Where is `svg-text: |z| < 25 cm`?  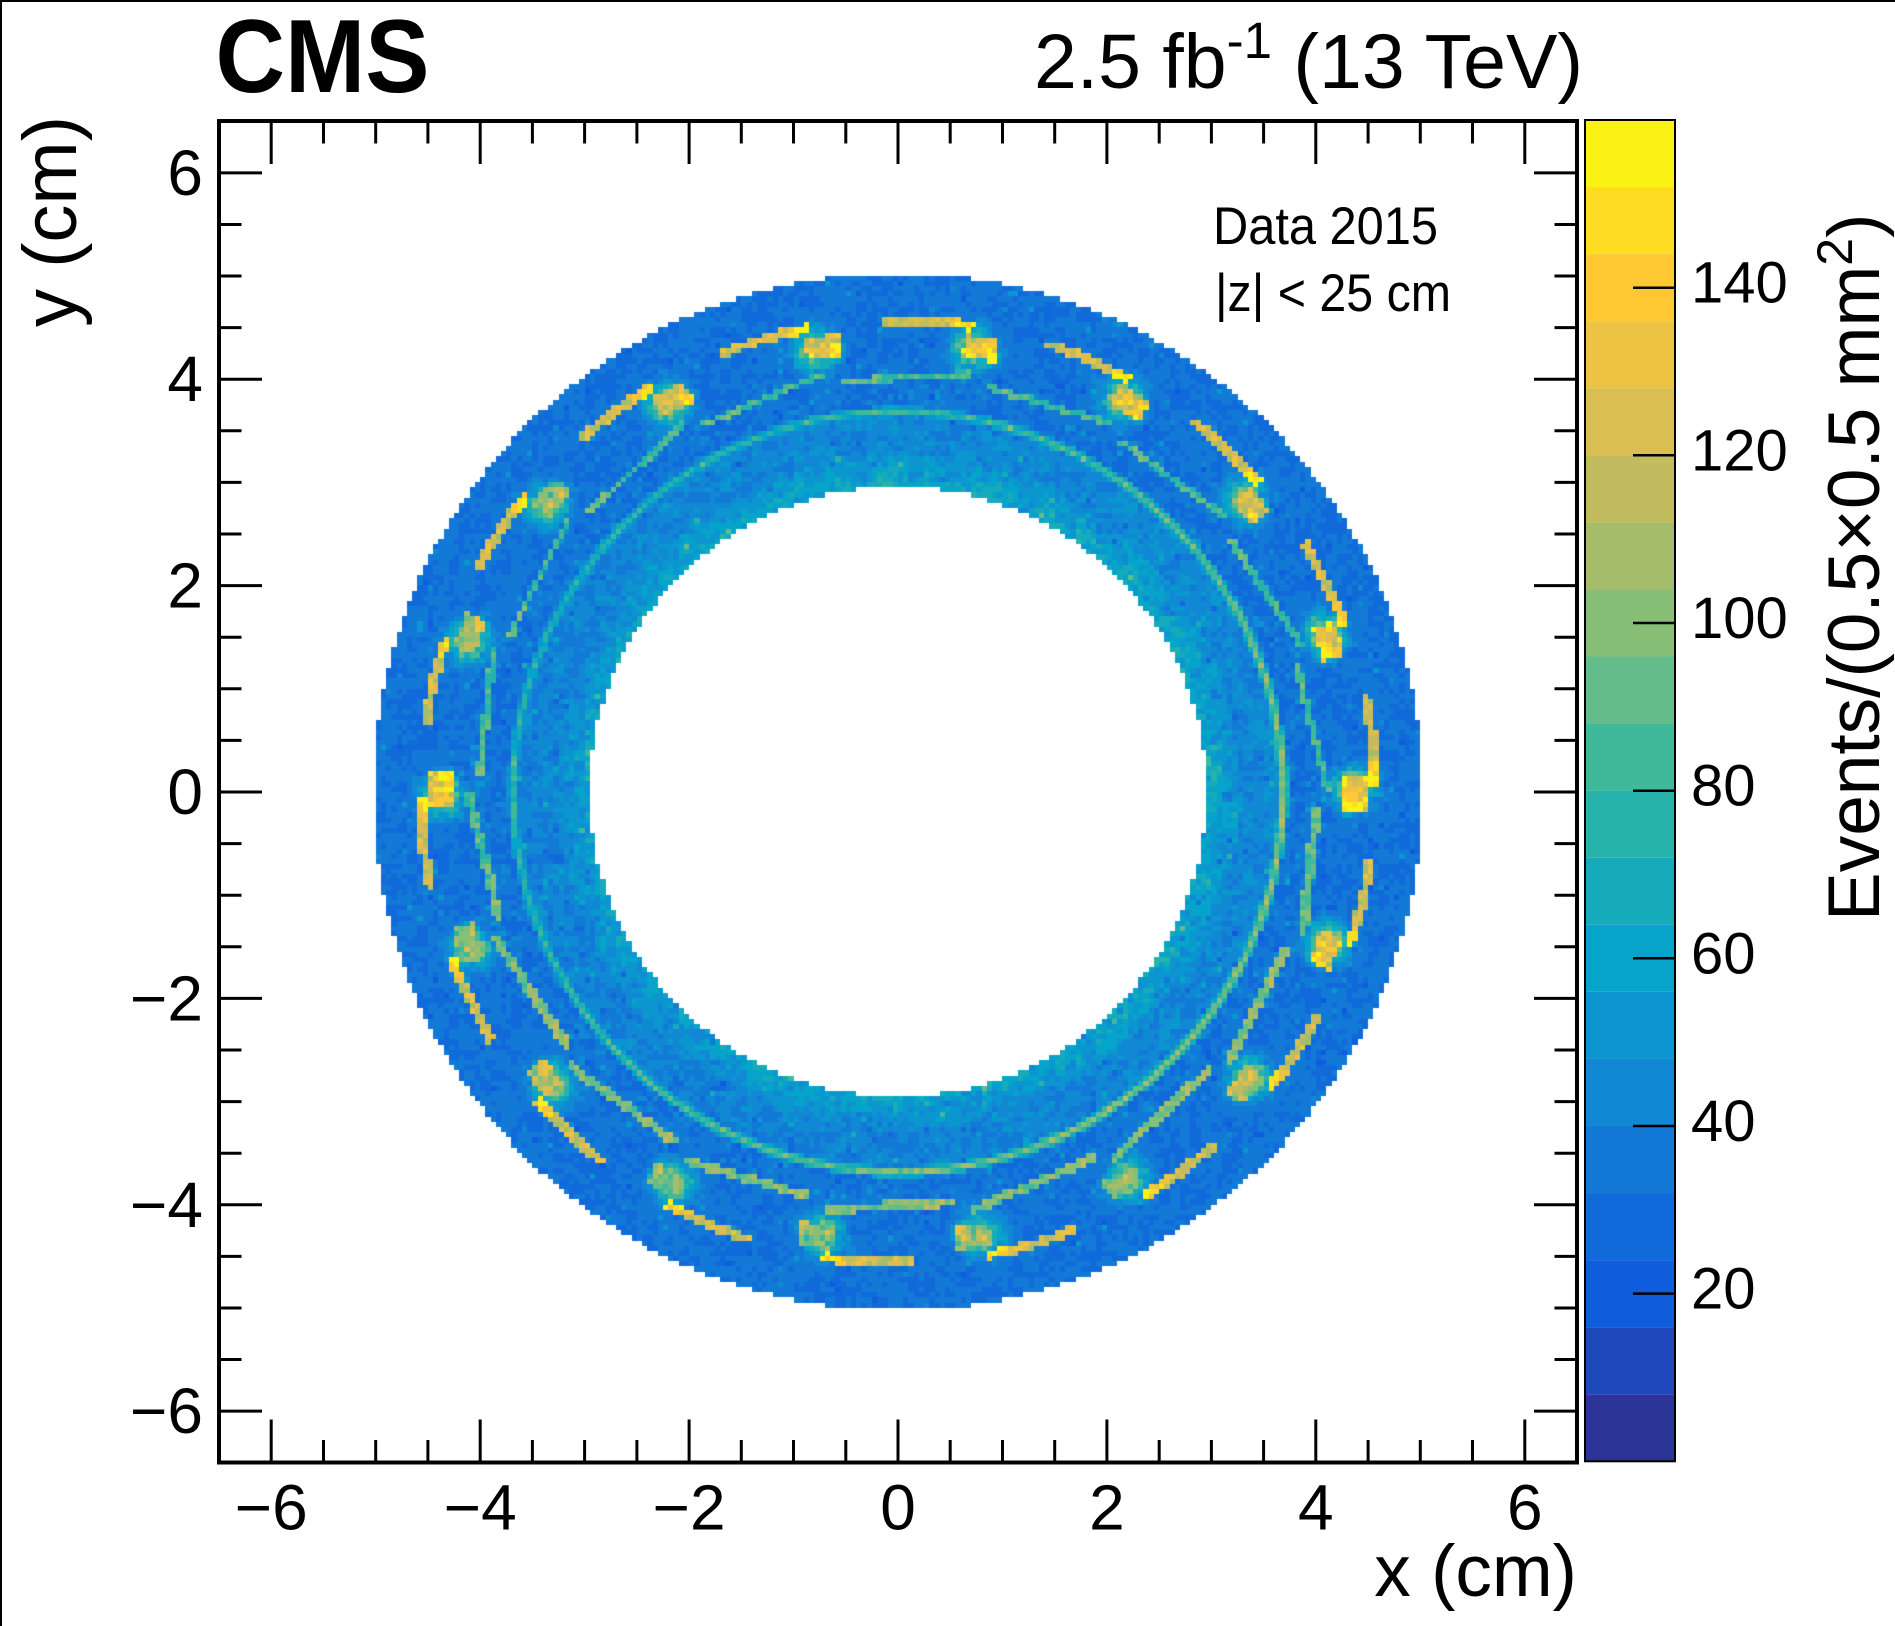 svg-text: |z| < 25 cm is located at coordinates (1333, 293).